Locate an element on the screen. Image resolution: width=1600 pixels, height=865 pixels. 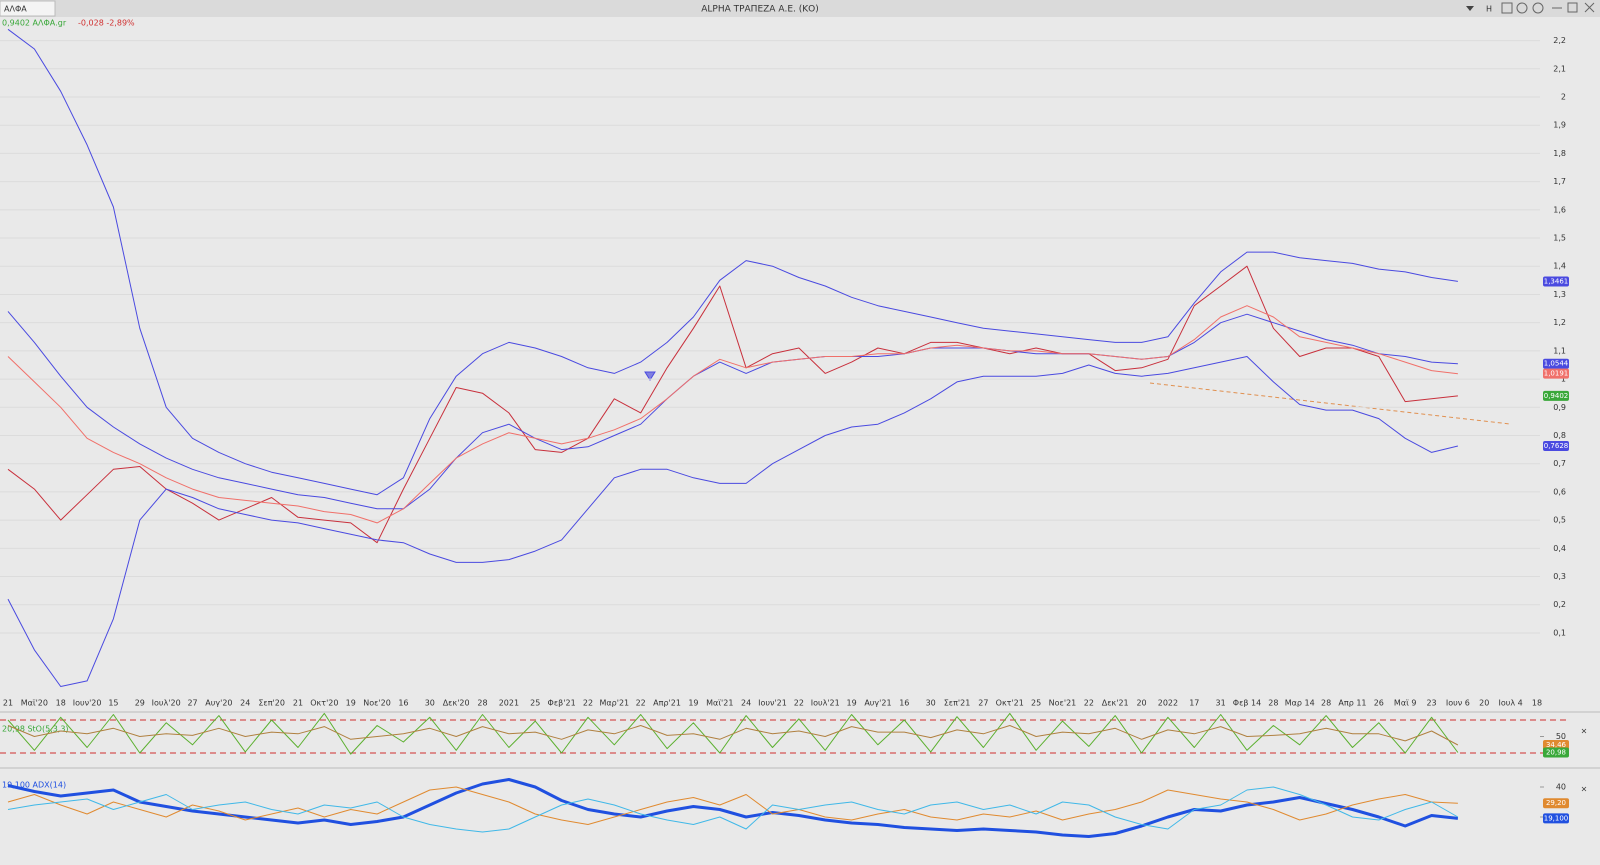
x-tick-label: Δεκ'20 is located at coordinates (456, 703).